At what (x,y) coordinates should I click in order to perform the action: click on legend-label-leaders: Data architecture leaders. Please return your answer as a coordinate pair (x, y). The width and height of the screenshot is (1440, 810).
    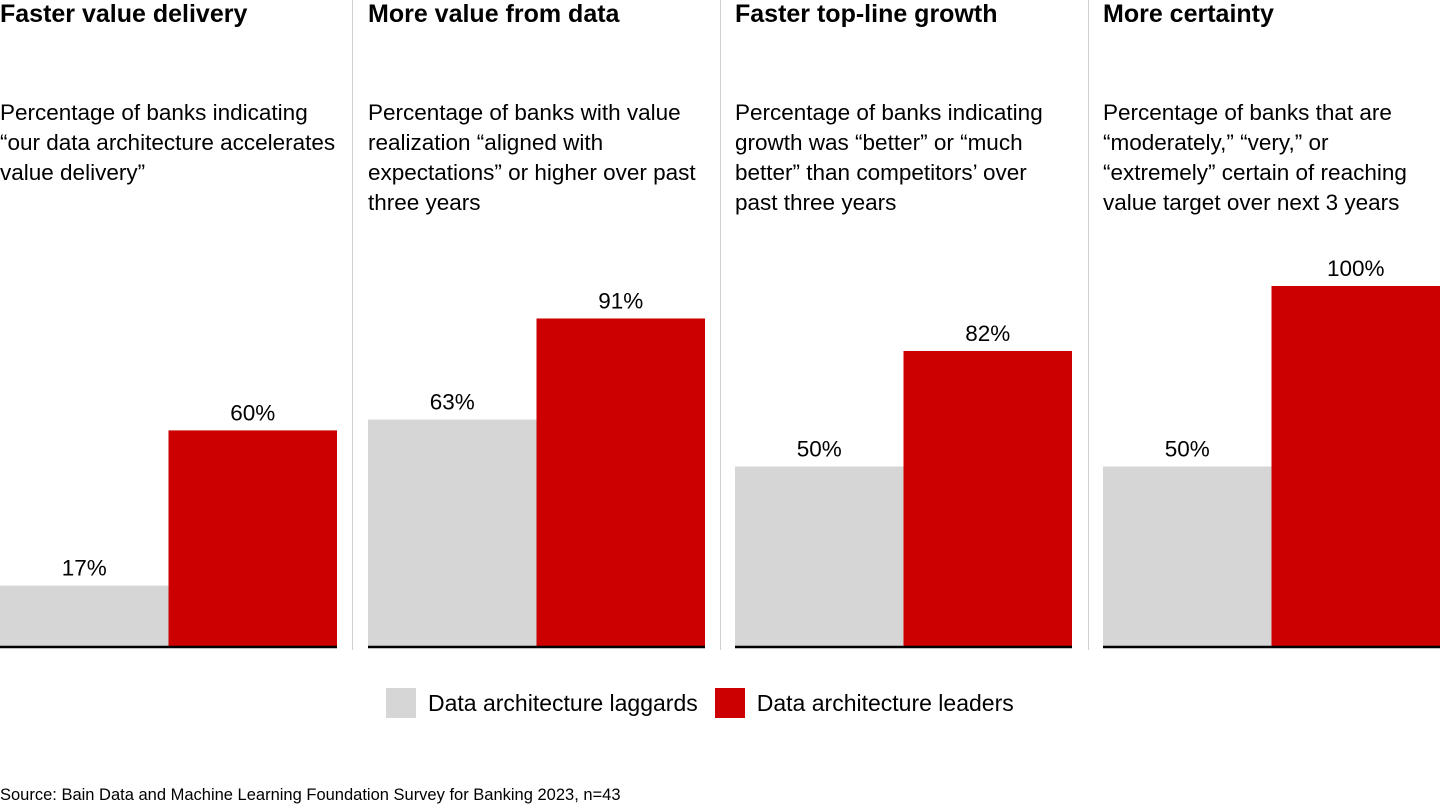
    Looking at the image, I should click on (885, 702).